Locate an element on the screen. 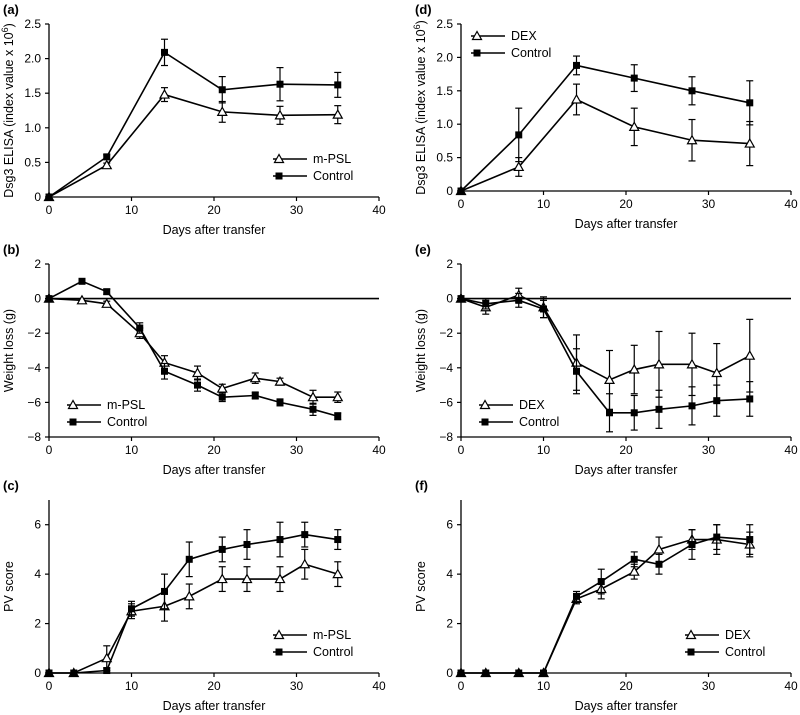 The width and height of the screenshot is (800, 715). x-tick-label: 30 is located at coordinates (297, 686).